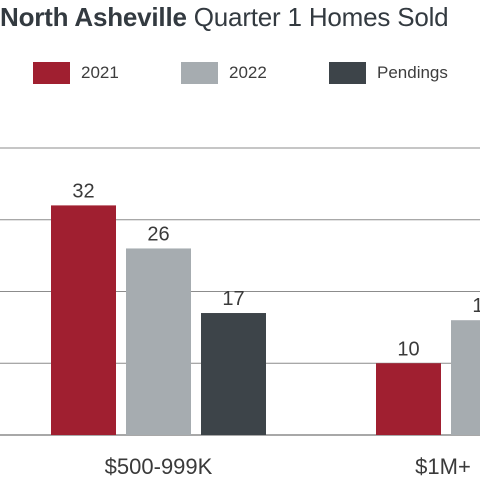 Image resolution: width=480 pixels, height=480 pixels. I want to click on data-label: 17, so click(233, 299).